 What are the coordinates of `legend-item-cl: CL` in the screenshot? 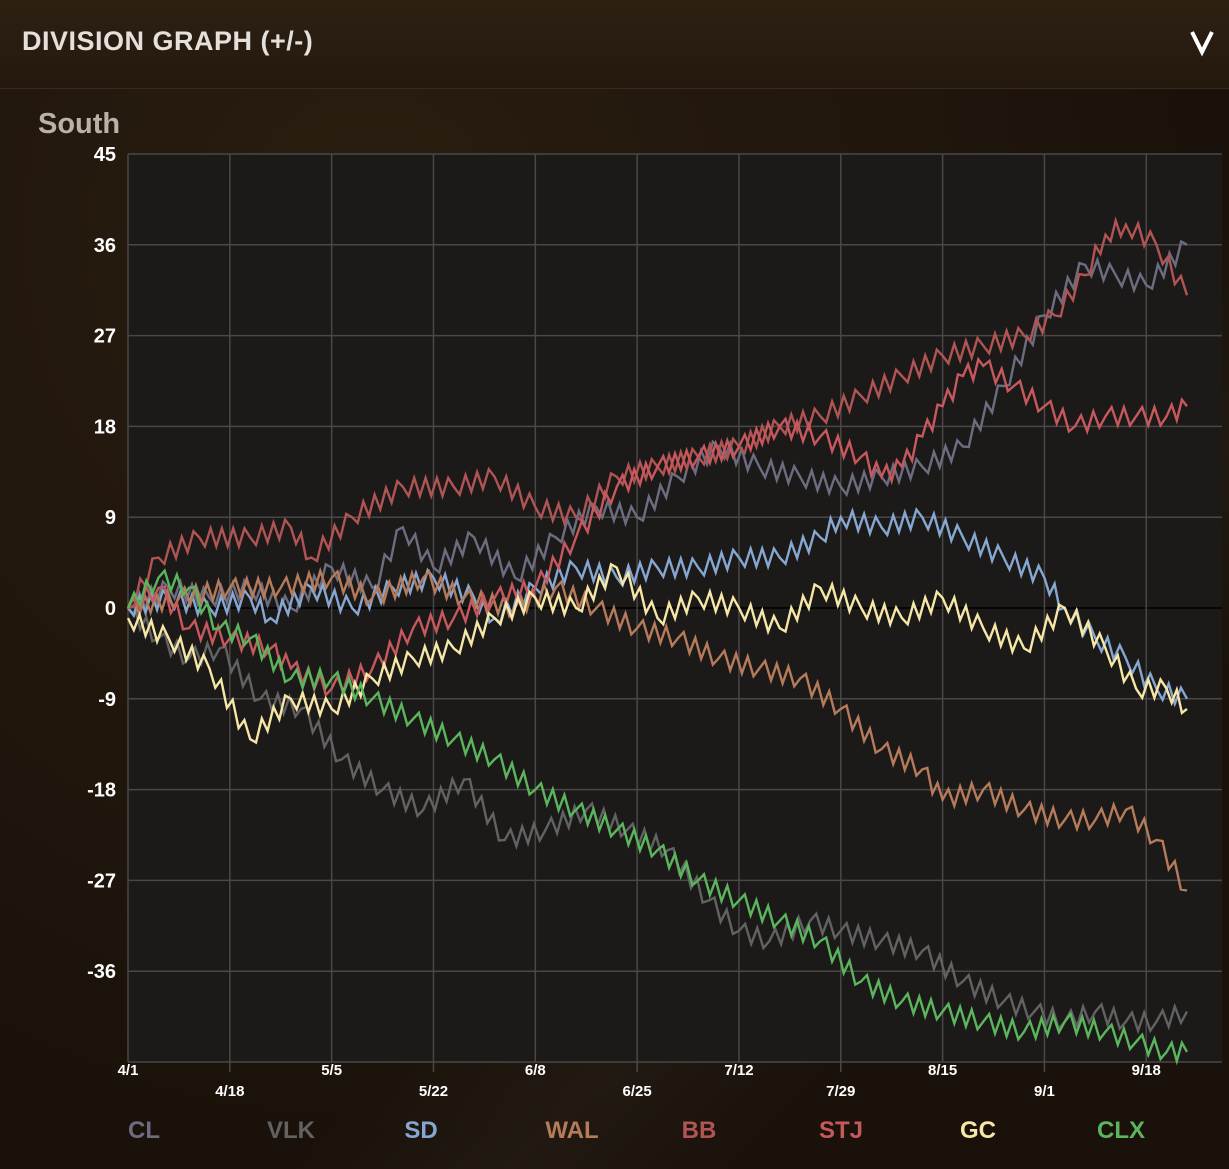 It's located at (144, 1130).